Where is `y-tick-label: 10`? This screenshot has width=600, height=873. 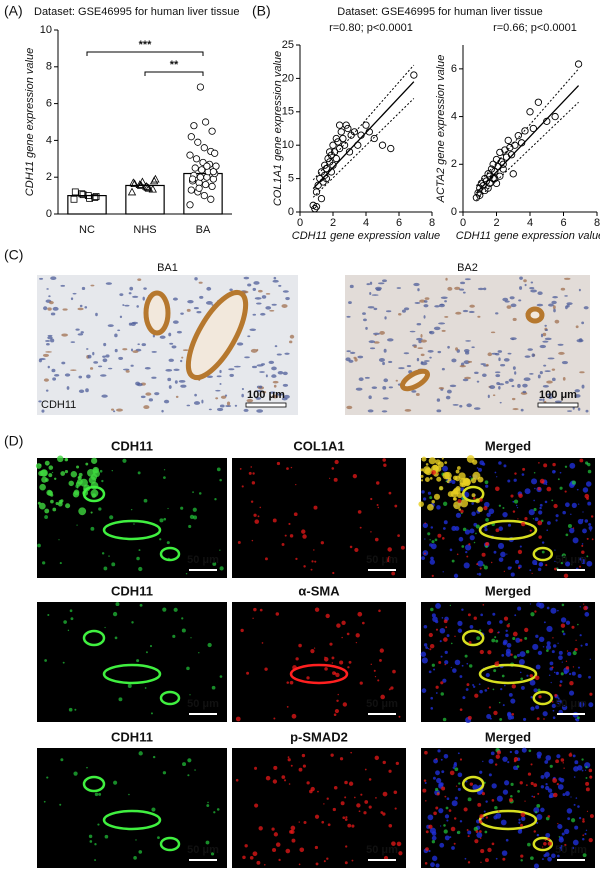
y-tick-label: 10 is located at coordinates (46, 30).